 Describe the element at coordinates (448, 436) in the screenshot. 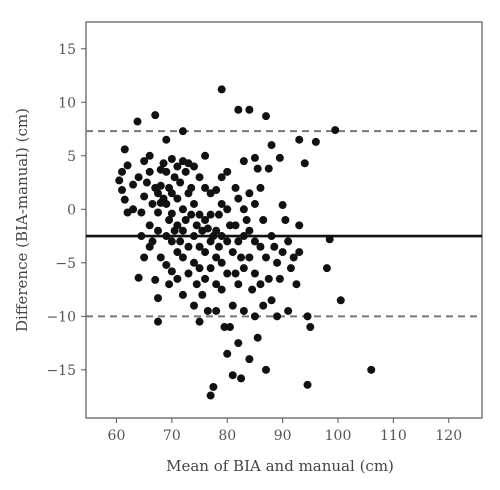

I see `x-tick-label: 120` at that location.